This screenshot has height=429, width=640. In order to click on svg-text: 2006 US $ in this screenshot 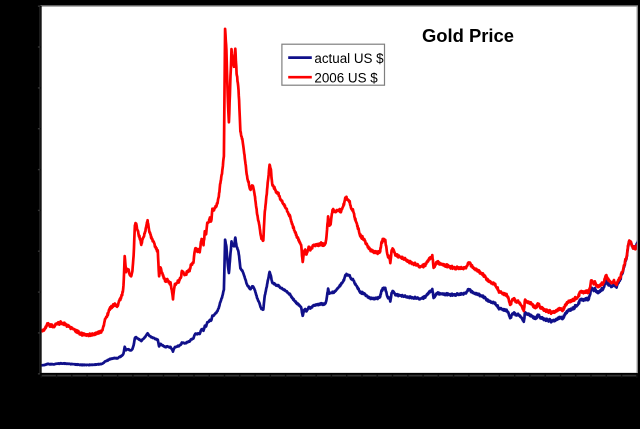, I will do `click(346, 78)`.